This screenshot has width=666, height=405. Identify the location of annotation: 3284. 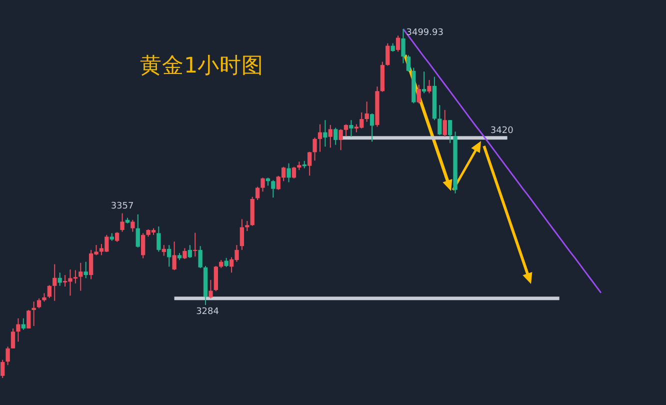
(208, 312).